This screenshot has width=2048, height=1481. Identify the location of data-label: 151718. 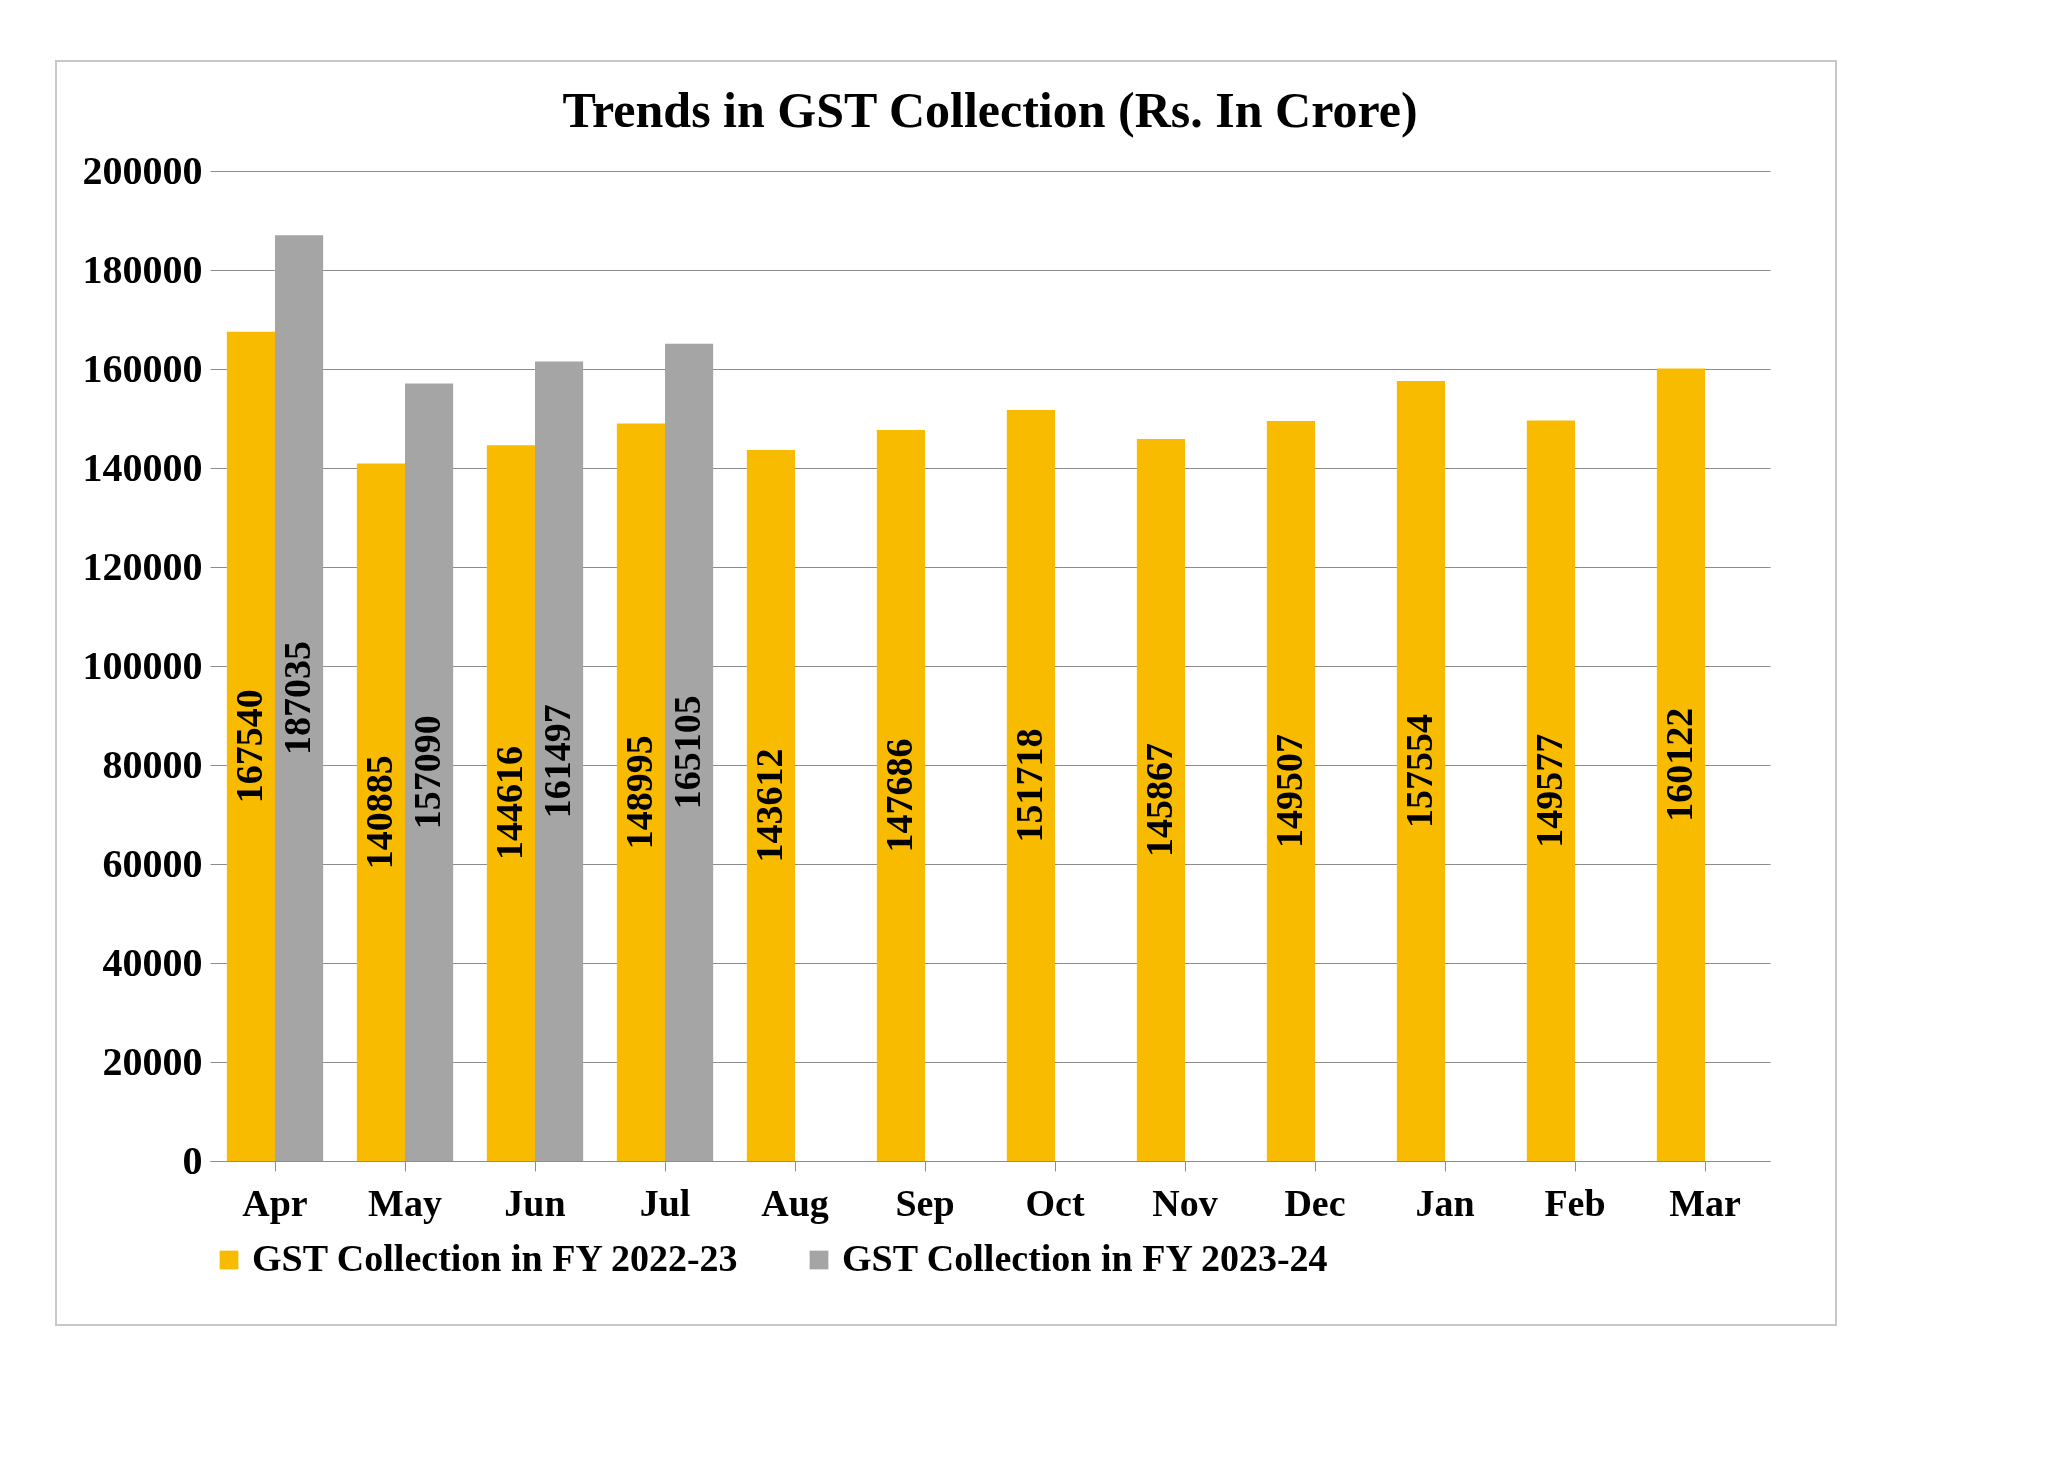
(1028, 785).